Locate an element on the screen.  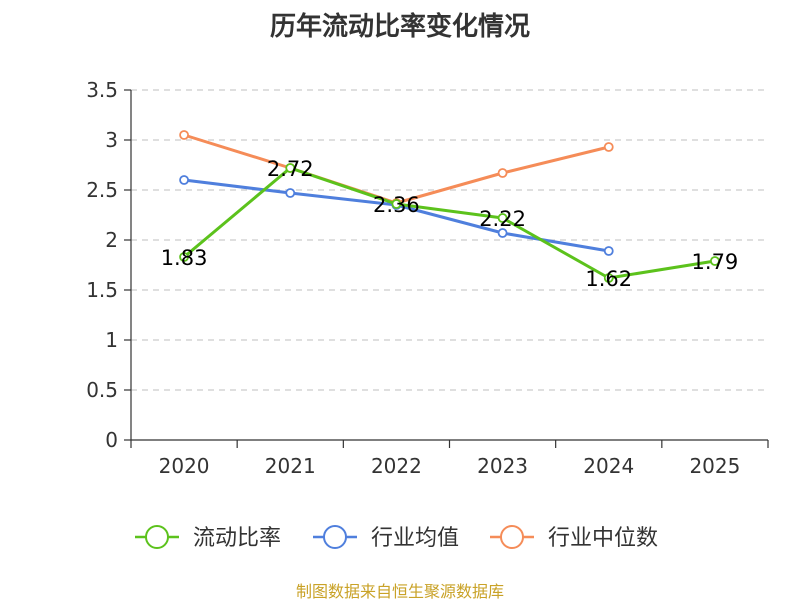
y-tick-label: 3 is located at coordinates (111, 140).